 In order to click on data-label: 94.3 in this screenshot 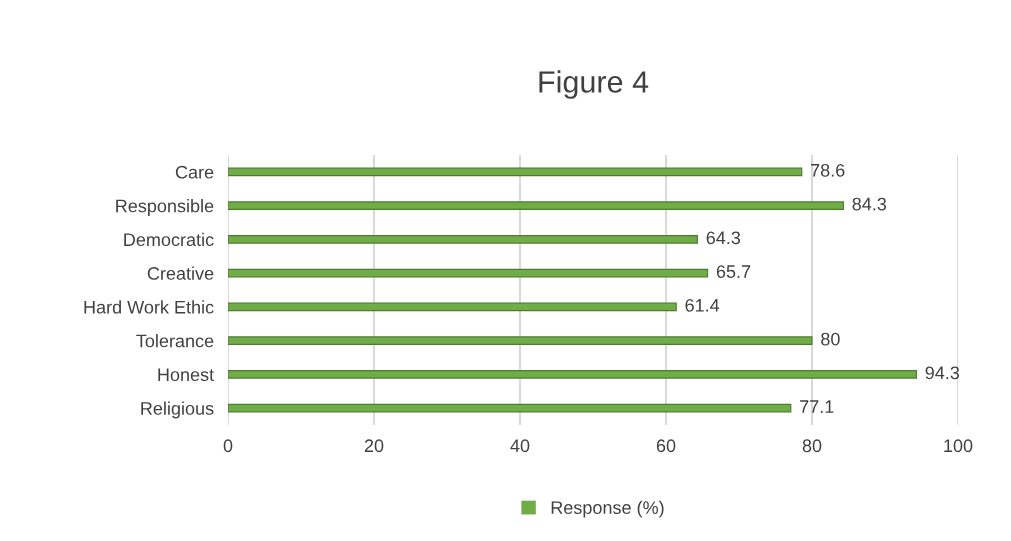, I will do `click(942, 373)`.